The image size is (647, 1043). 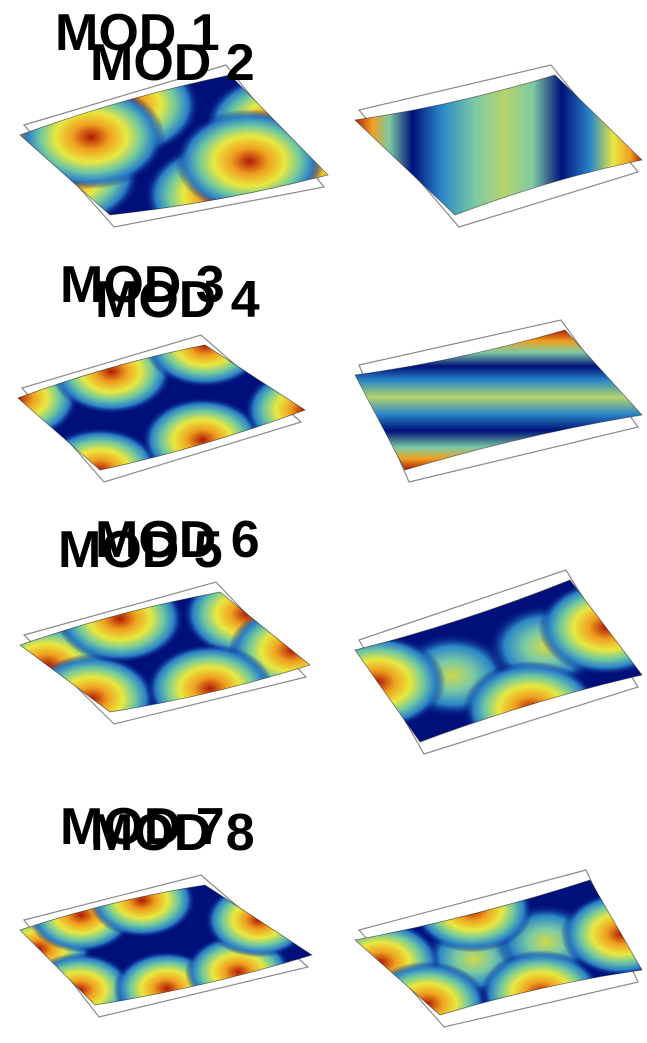 I want to click on mode-title: MOD 7, so click(x=142, y=827).